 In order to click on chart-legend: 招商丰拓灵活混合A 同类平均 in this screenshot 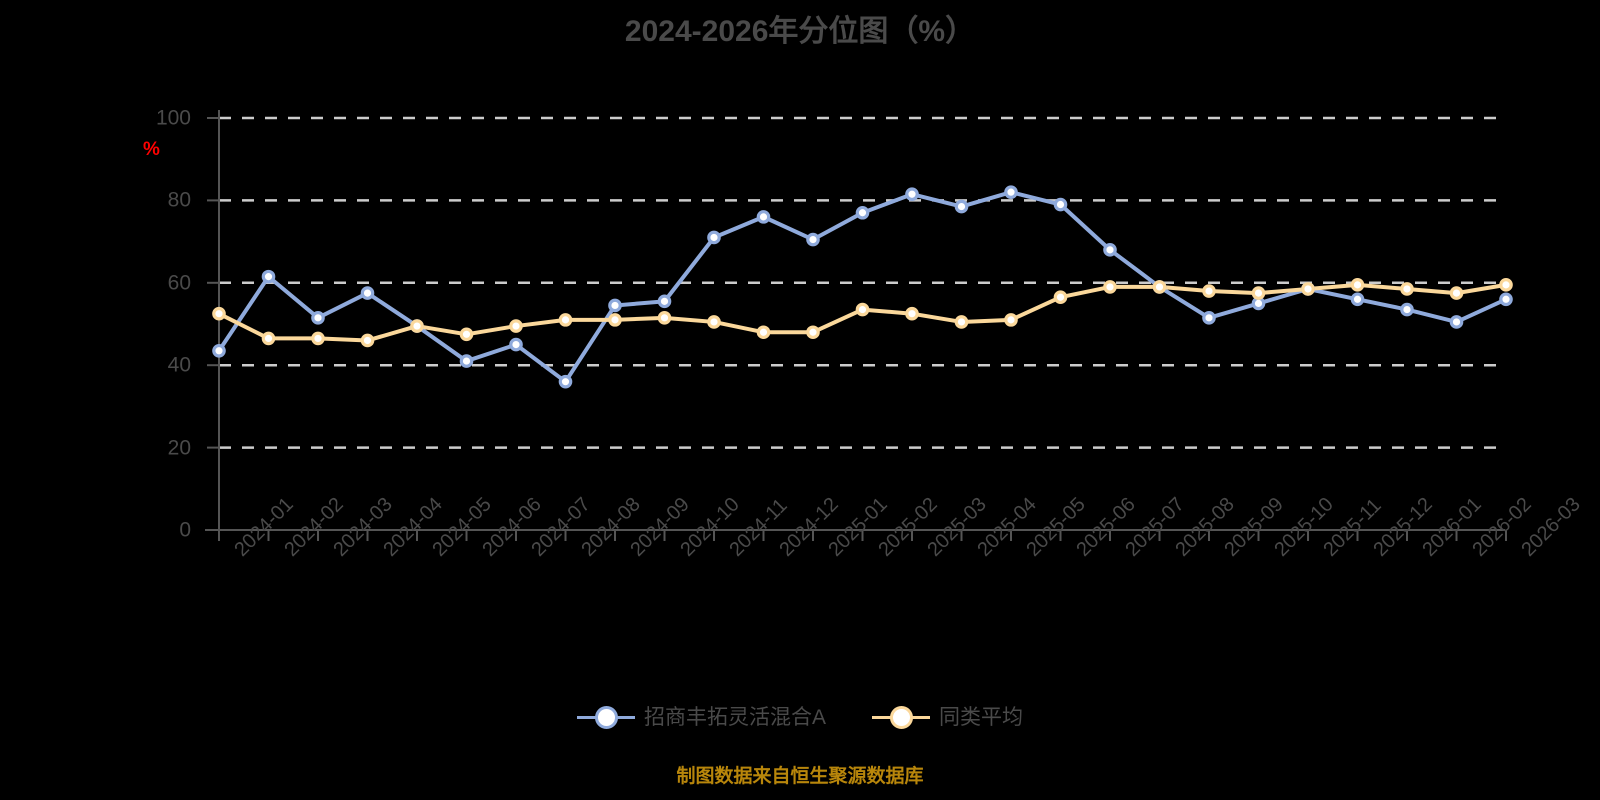, I will do `click(800, 717)`.